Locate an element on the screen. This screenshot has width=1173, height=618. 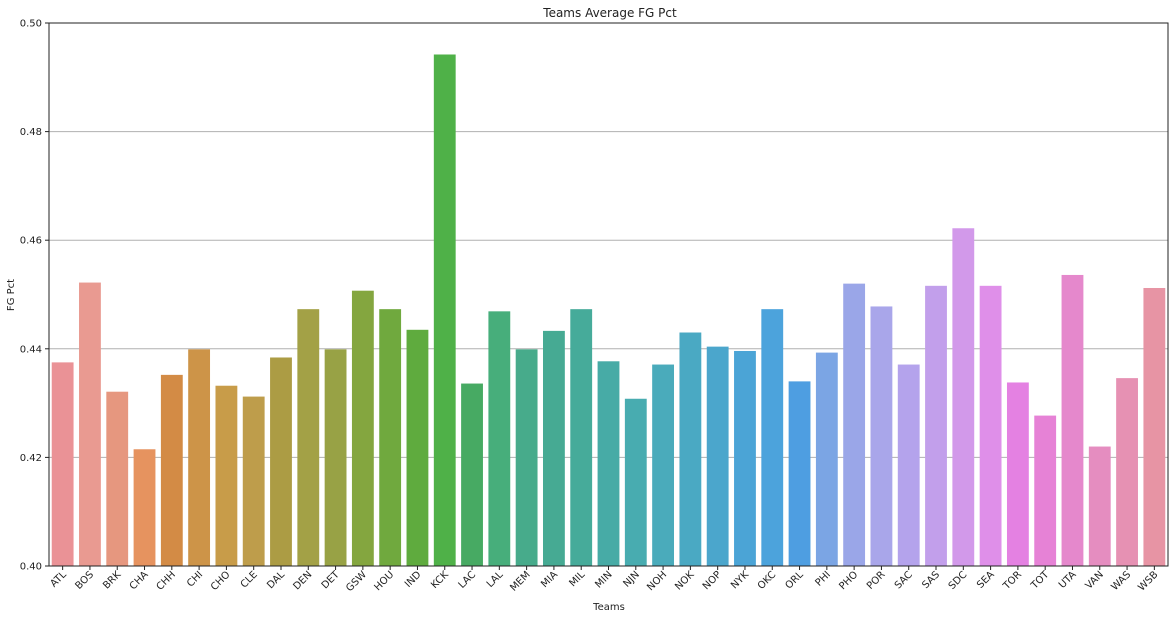
bar-nop is located at coordinates (717, 456).